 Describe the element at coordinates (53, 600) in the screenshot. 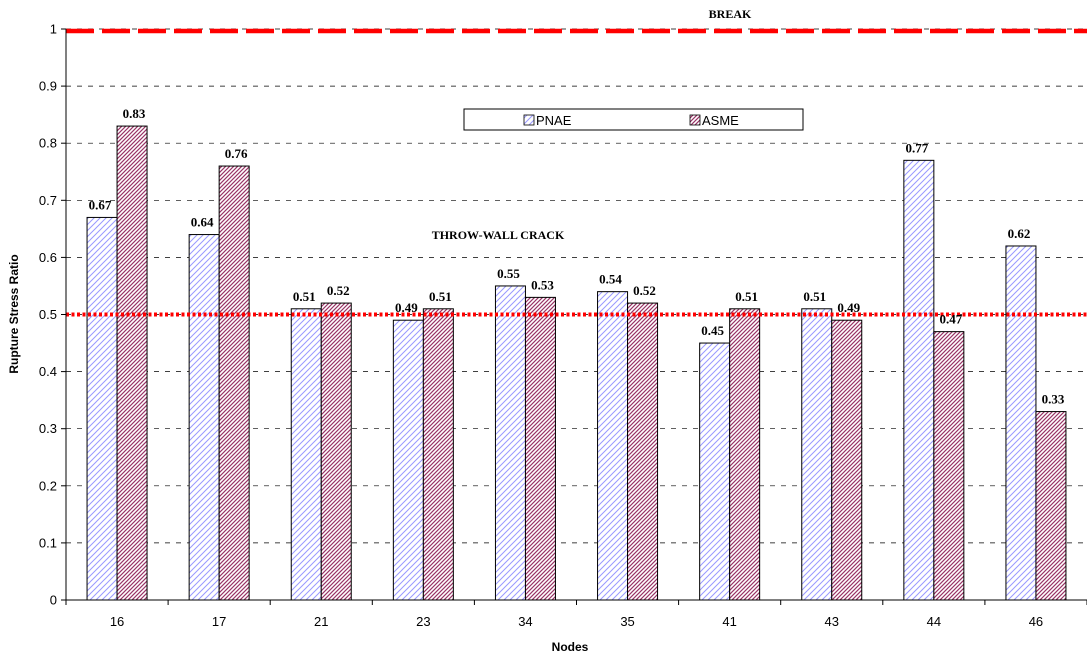

I see `y-tick-label: 0` at that location.